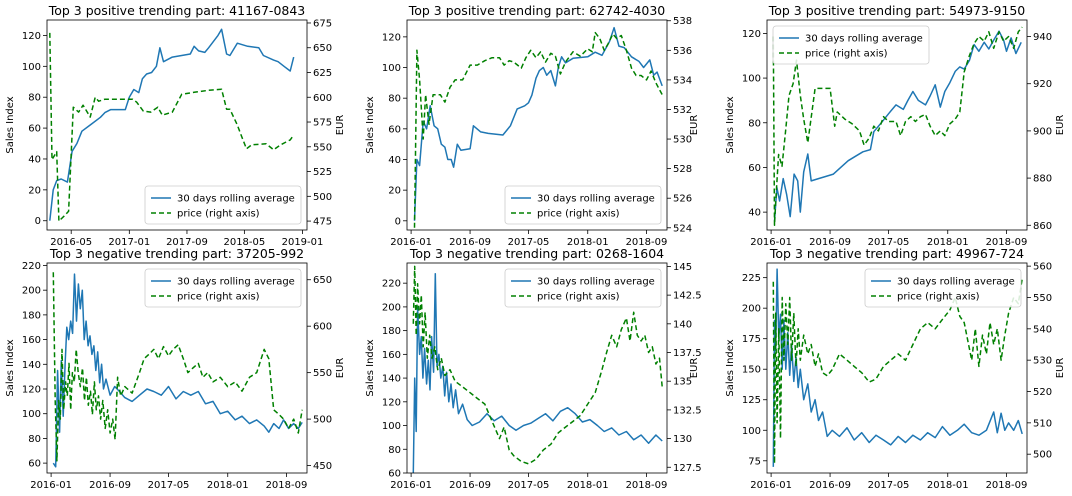 The height and width of the screenshot is (496, 1072). I want to click on y2-tick-label: 538, so click(682, 21).